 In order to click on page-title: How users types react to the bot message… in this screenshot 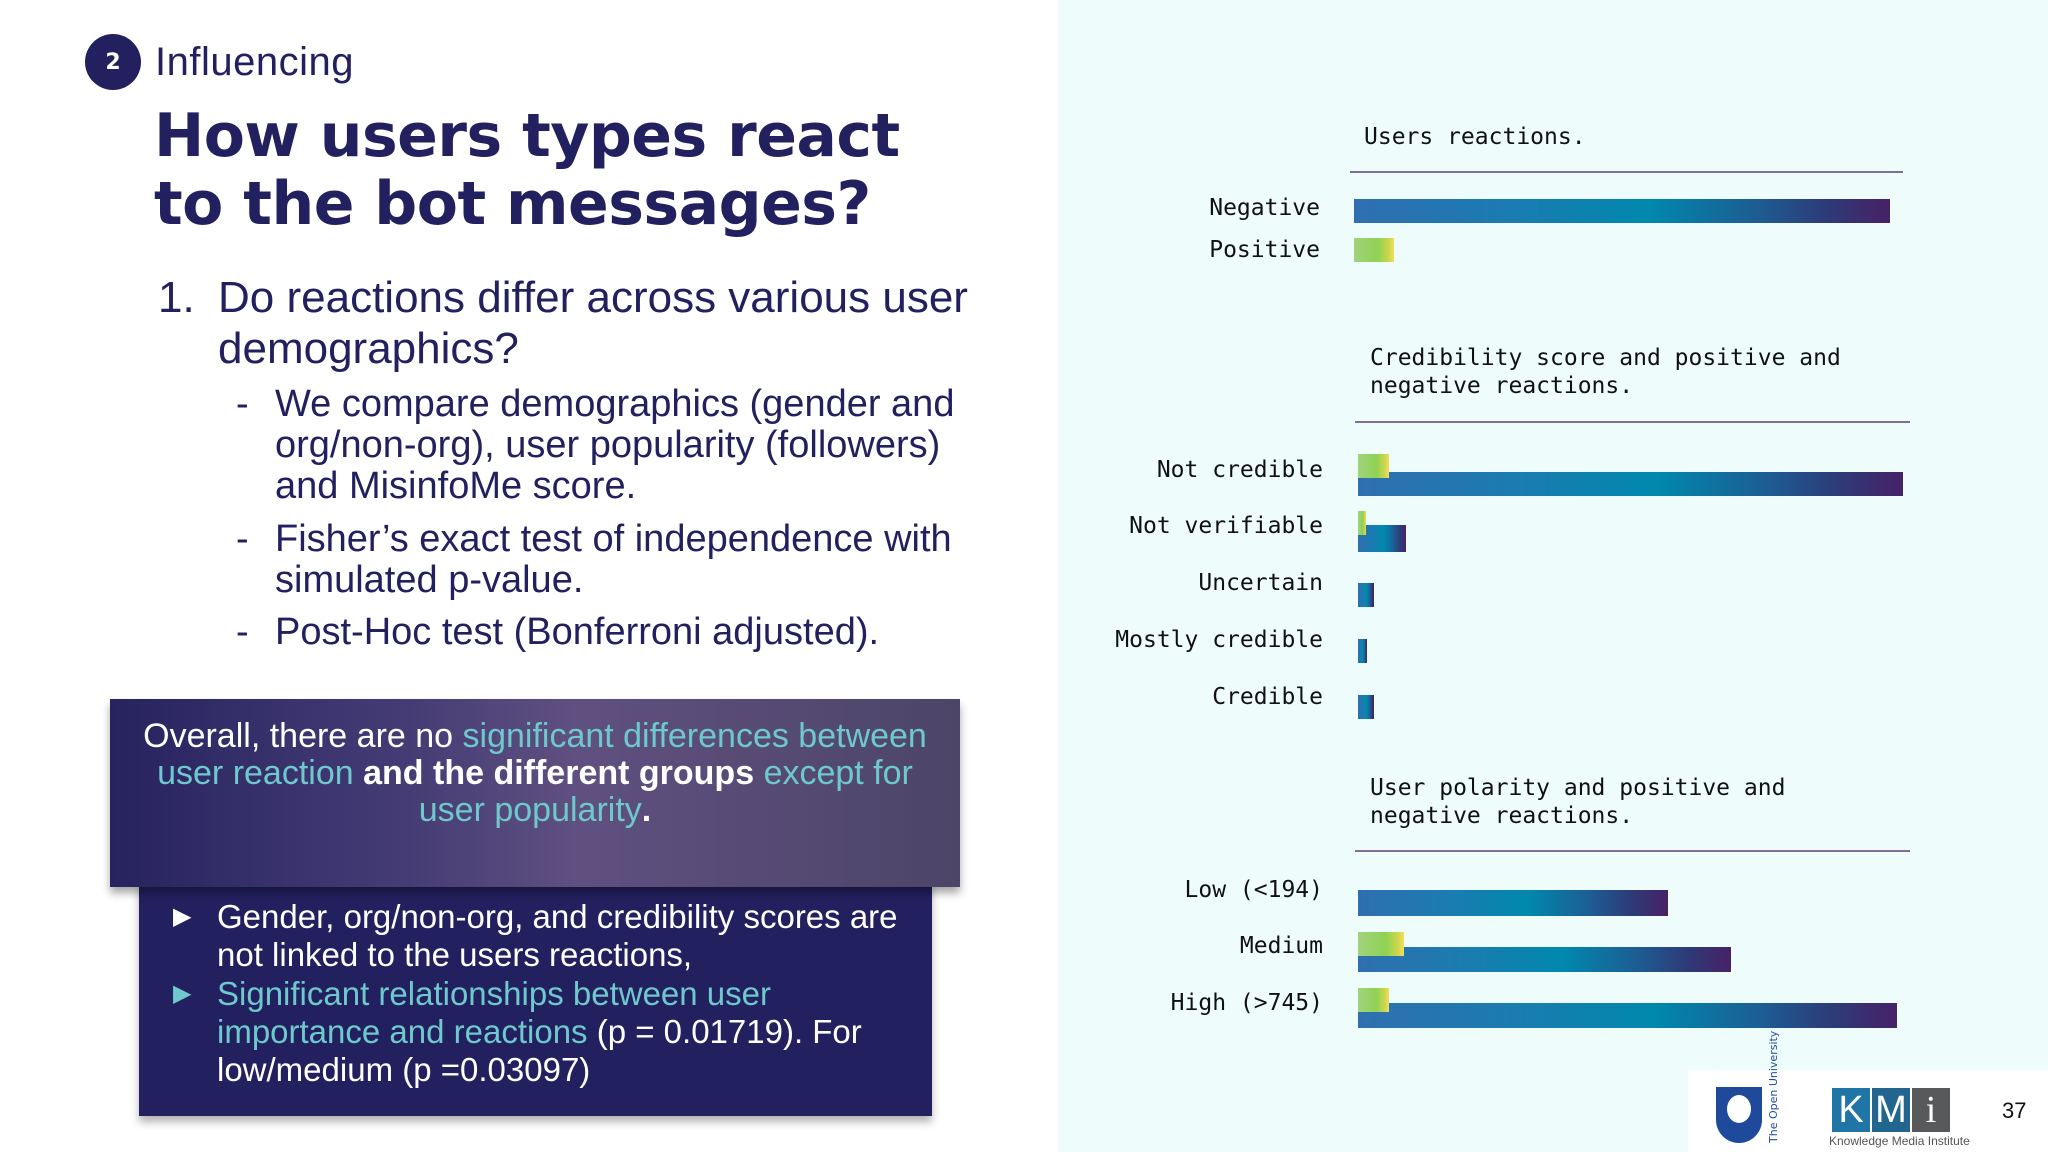, I will do `click(527, 170)`.